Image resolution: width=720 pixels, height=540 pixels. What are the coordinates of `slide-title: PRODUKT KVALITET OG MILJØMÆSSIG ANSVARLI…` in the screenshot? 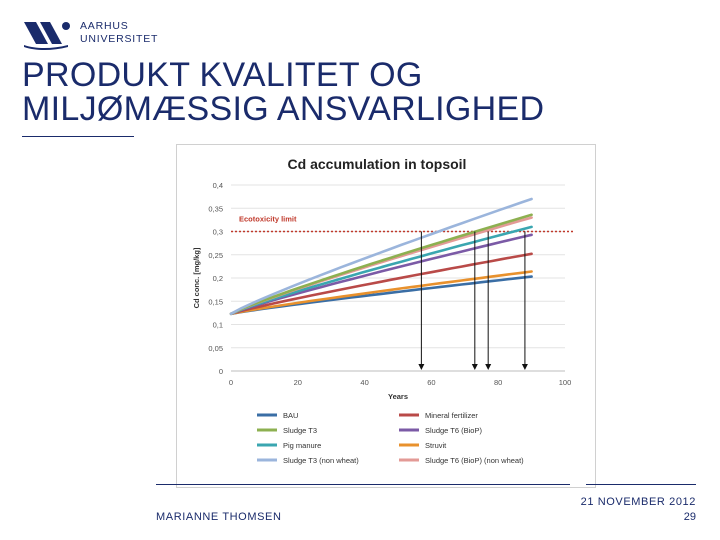 It's located at (283, 92).